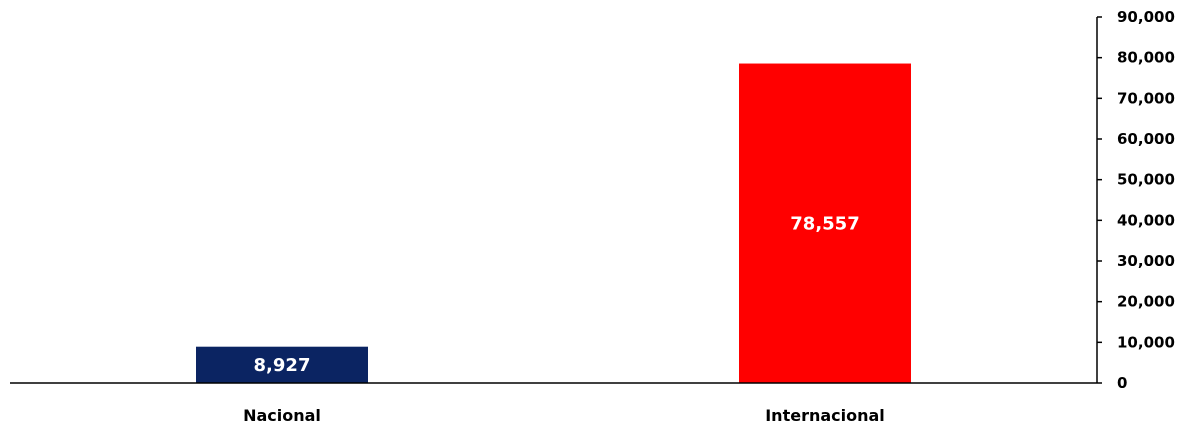  Describe the element at coordinates (564, 415) in the screenshot. I see `category-labels-layer: Nacional Internacional` at that location.